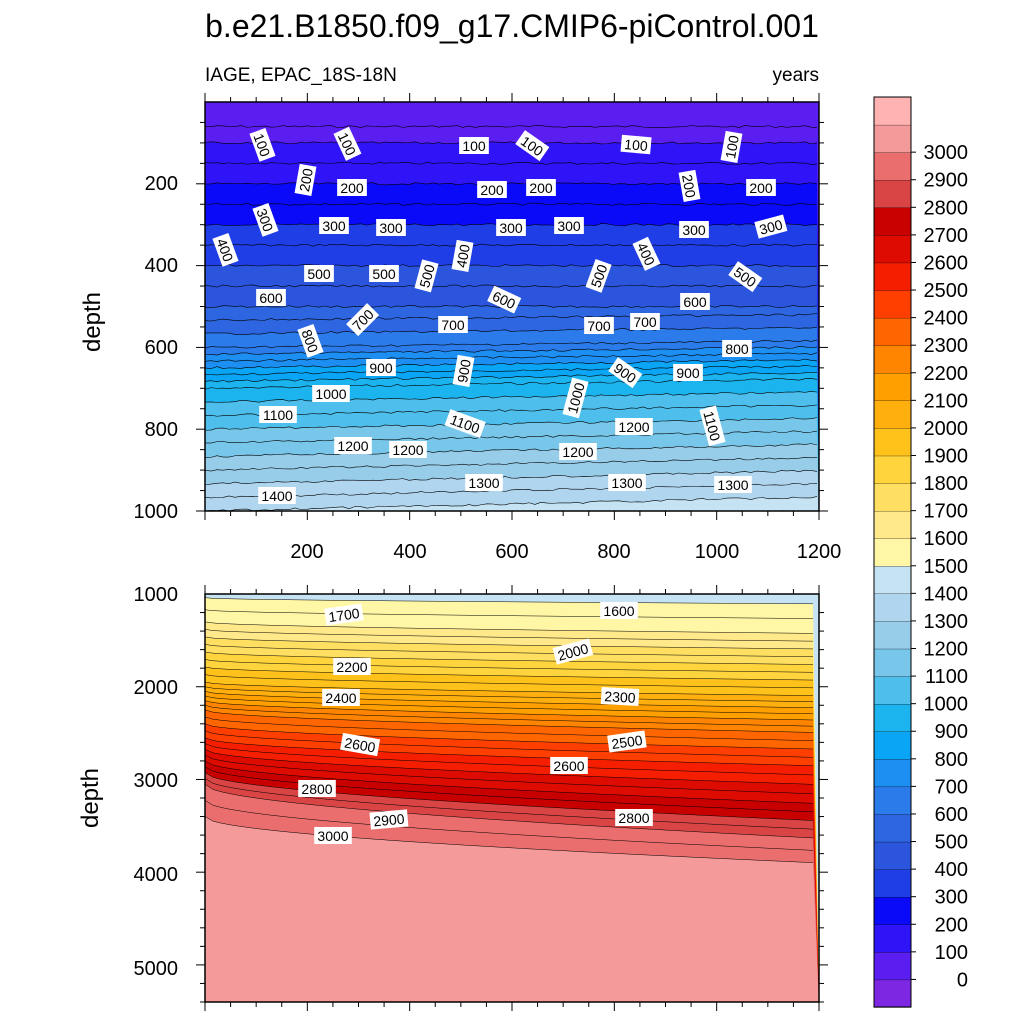  Describe the element at coordinates (946, 484) in the screenshot. I see `colorbar-label: 1800` at that location.